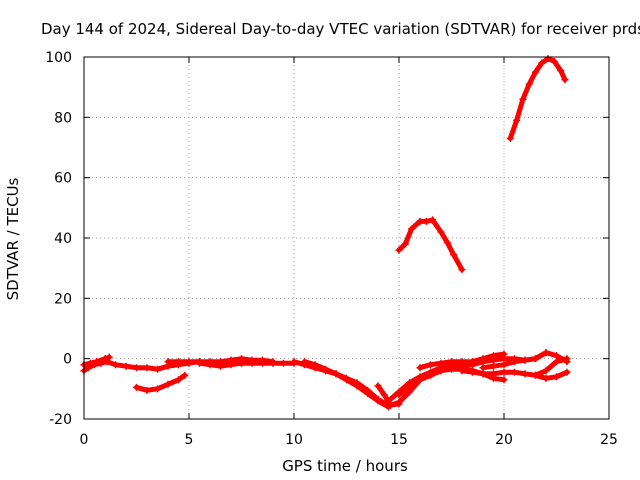  I want to click on series-arc-m, so click(514, 360).